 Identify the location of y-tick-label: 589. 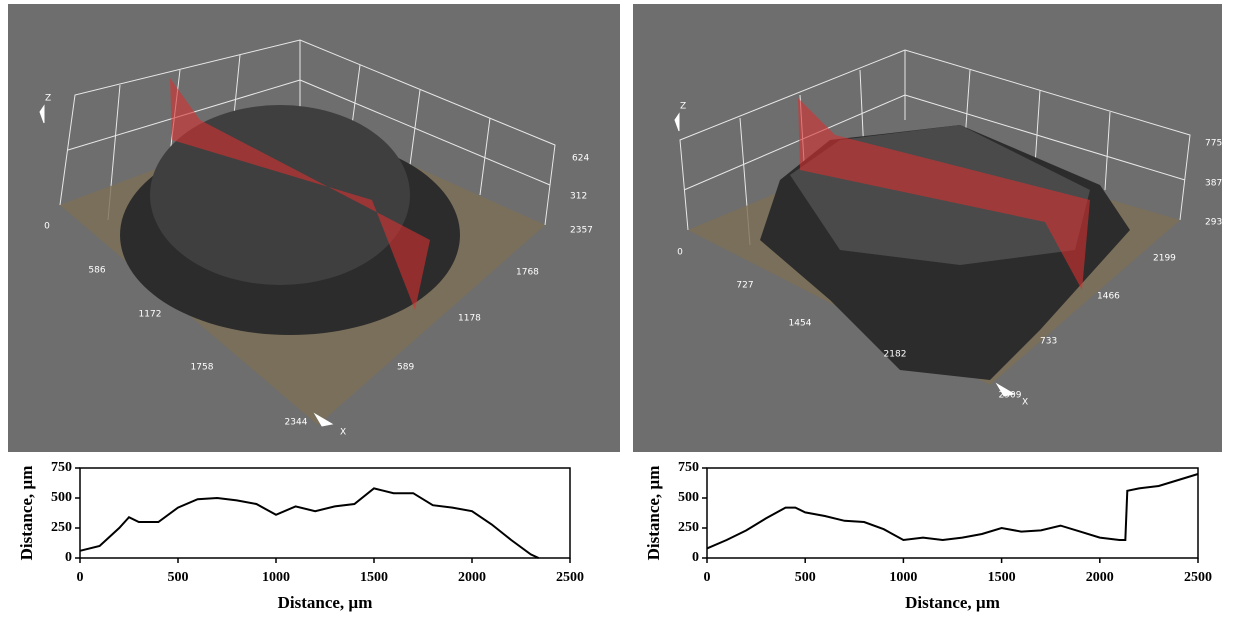
(405, 368).